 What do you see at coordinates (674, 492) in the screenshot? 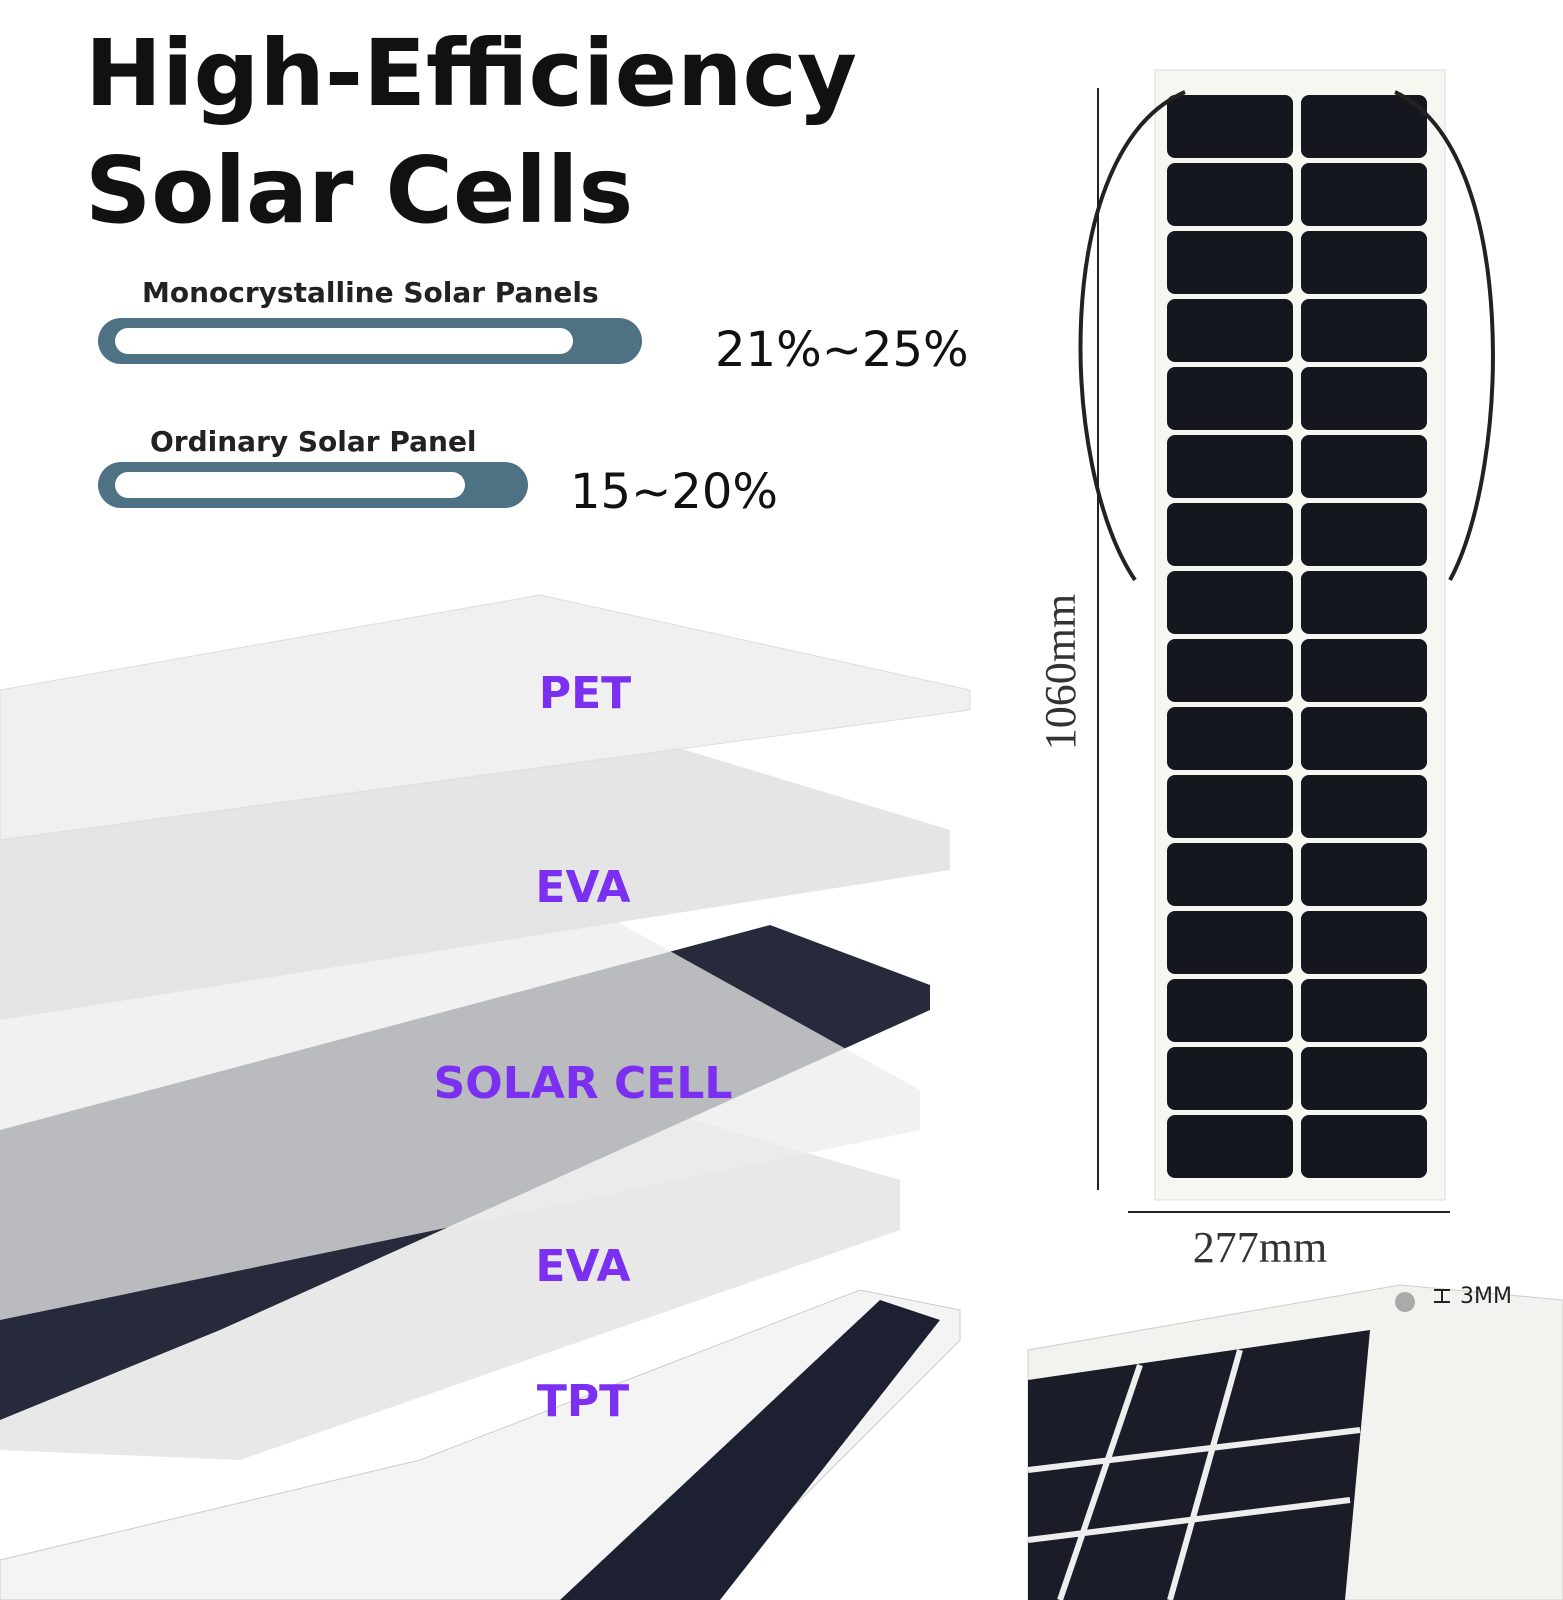
I see `comparison-value: 15~20%` at bounding box center [674, 492].